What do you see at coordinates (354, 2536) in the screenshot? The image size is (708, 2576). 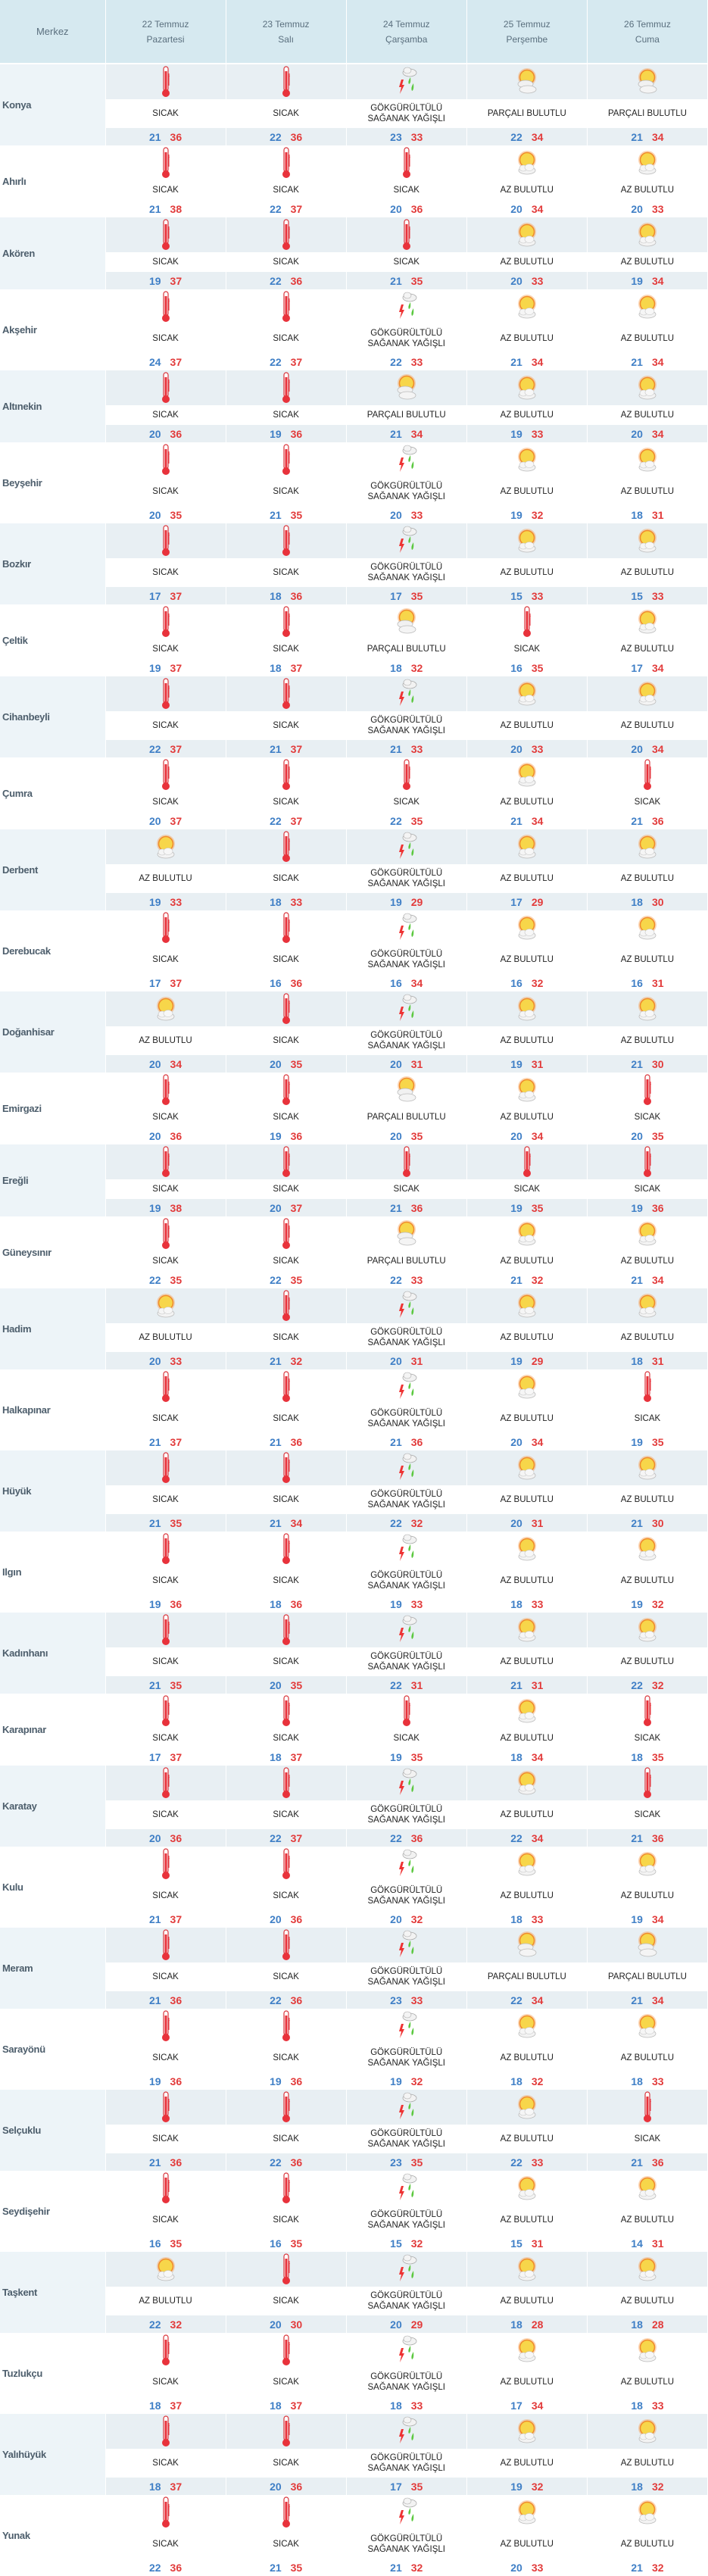 I see `table-row: Yunak` at bounding box center [354, 2536].